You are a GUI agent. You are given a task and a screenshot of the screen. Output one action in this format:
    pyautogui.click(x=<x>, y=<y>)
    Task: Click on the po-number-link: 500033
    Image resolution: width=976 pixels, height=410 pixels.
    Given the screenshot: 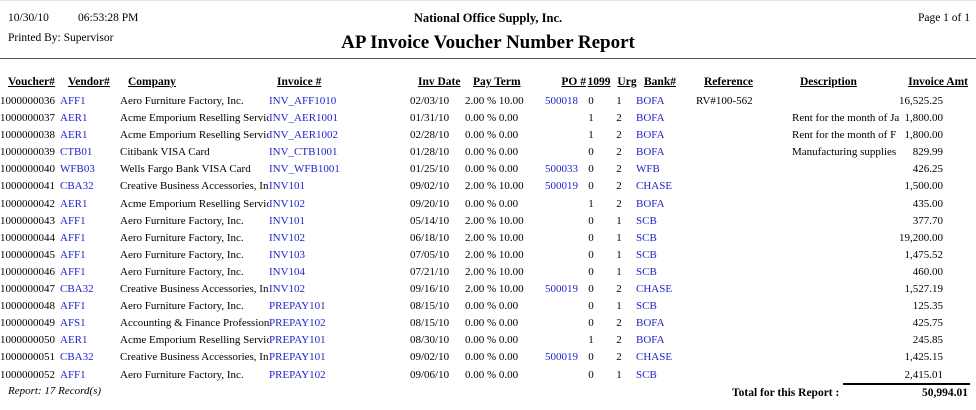 What is the action you would take?
    pyautogui.click(x=561, y=169)
    